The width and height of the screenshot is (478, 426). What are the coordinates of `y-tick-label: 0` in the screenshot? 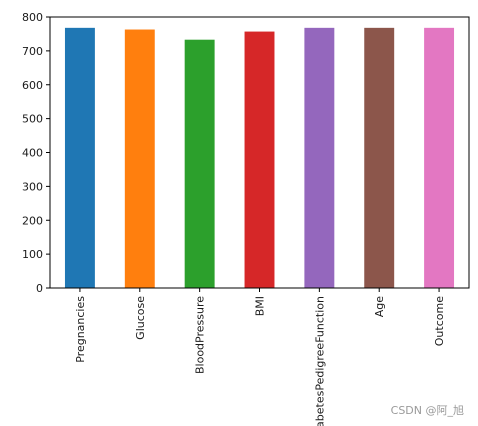 It's located at (39, 288).